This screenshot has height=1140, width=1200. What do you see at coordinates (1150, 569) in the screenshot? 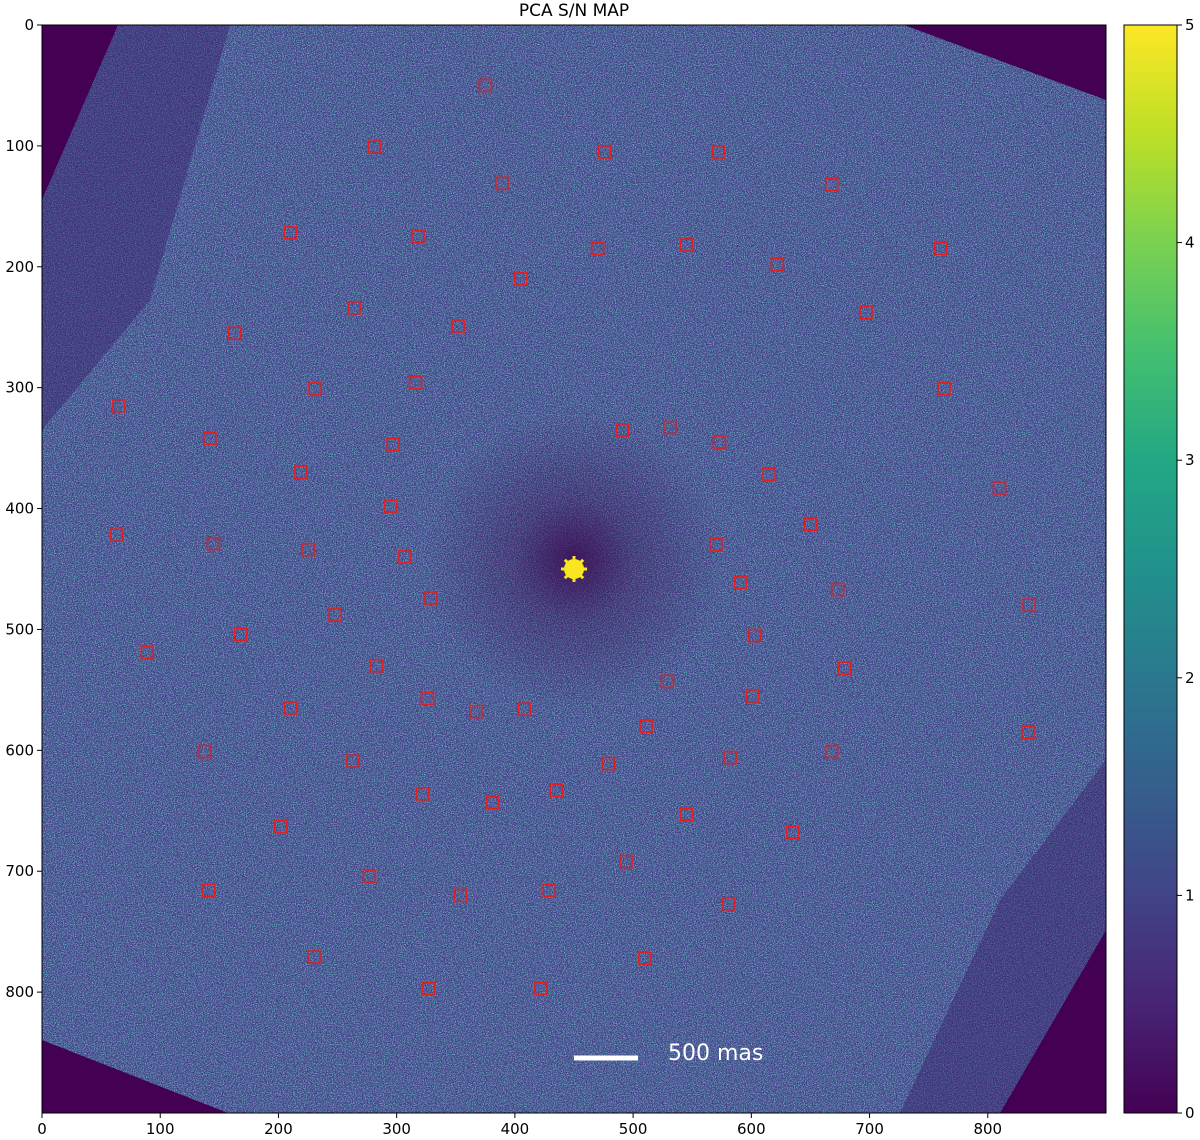
I see `colorbar-gradient` at bounding box center [1150, 569].